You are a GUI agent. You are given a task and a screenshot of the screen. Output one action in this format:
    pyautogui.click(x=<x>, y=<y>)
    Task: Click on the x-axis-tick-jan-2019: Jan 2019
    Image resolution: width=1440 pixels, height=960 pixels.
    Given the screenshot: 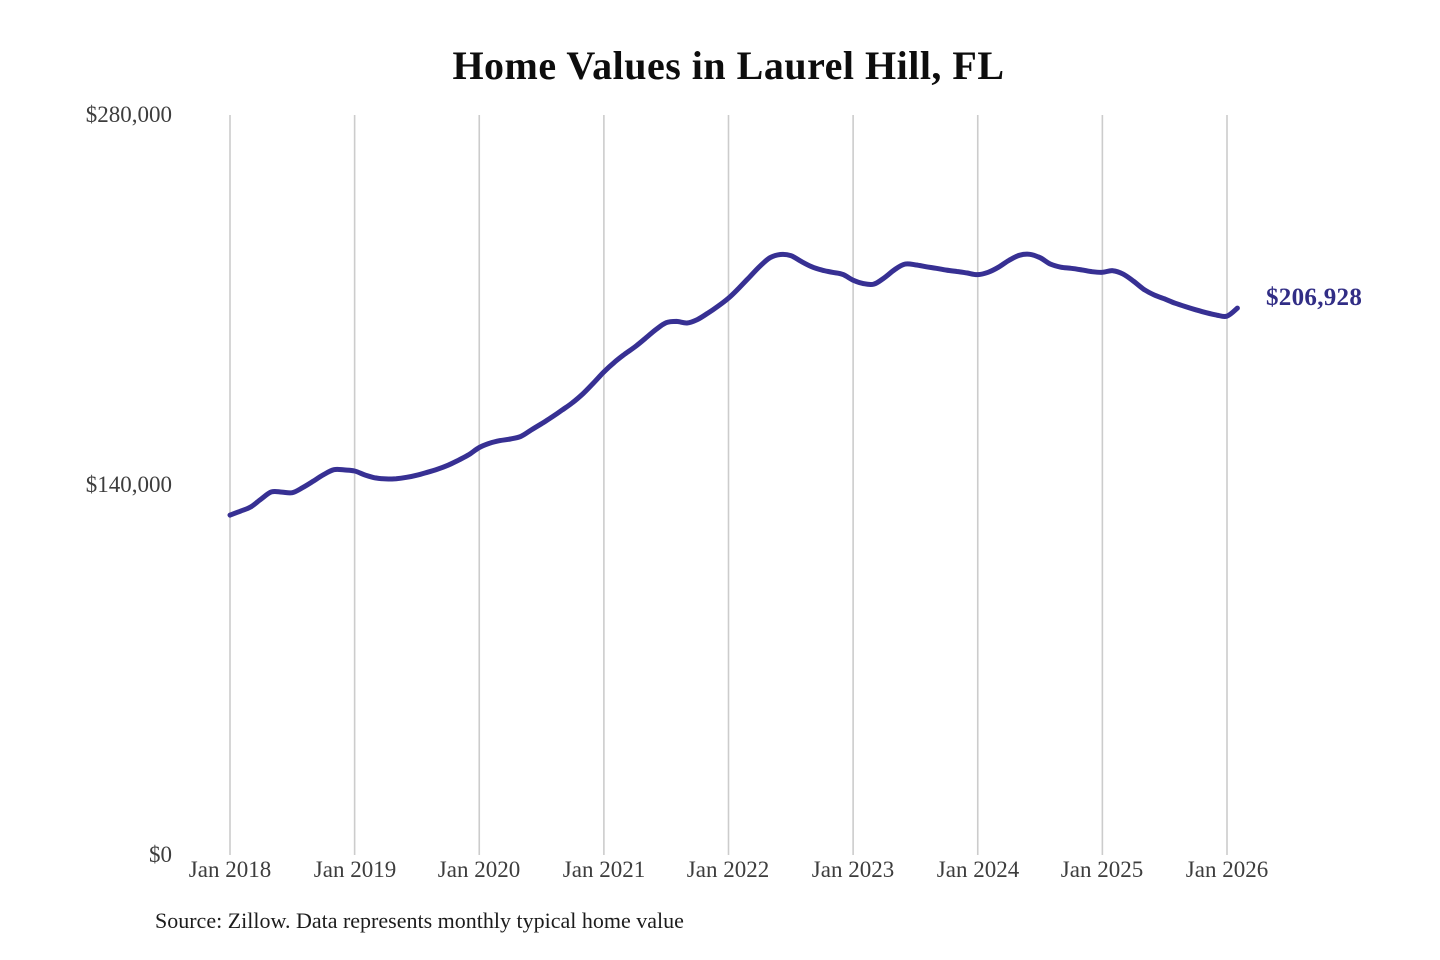 What is the action you would take?
    pyautogui.click(x=355, y=869)
    